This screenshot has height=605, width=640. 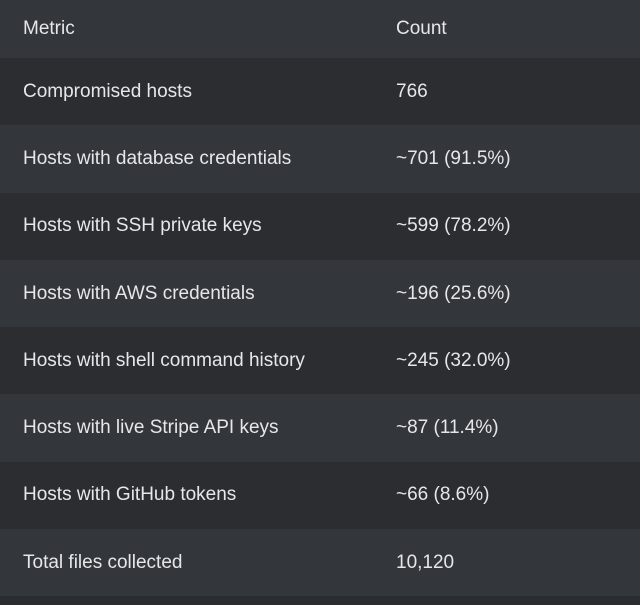 What do you see at coordinates (157, 158) in the screenshot?
I see `metric-cell: Hosts with database credentials` at bounding box center [157, 158].